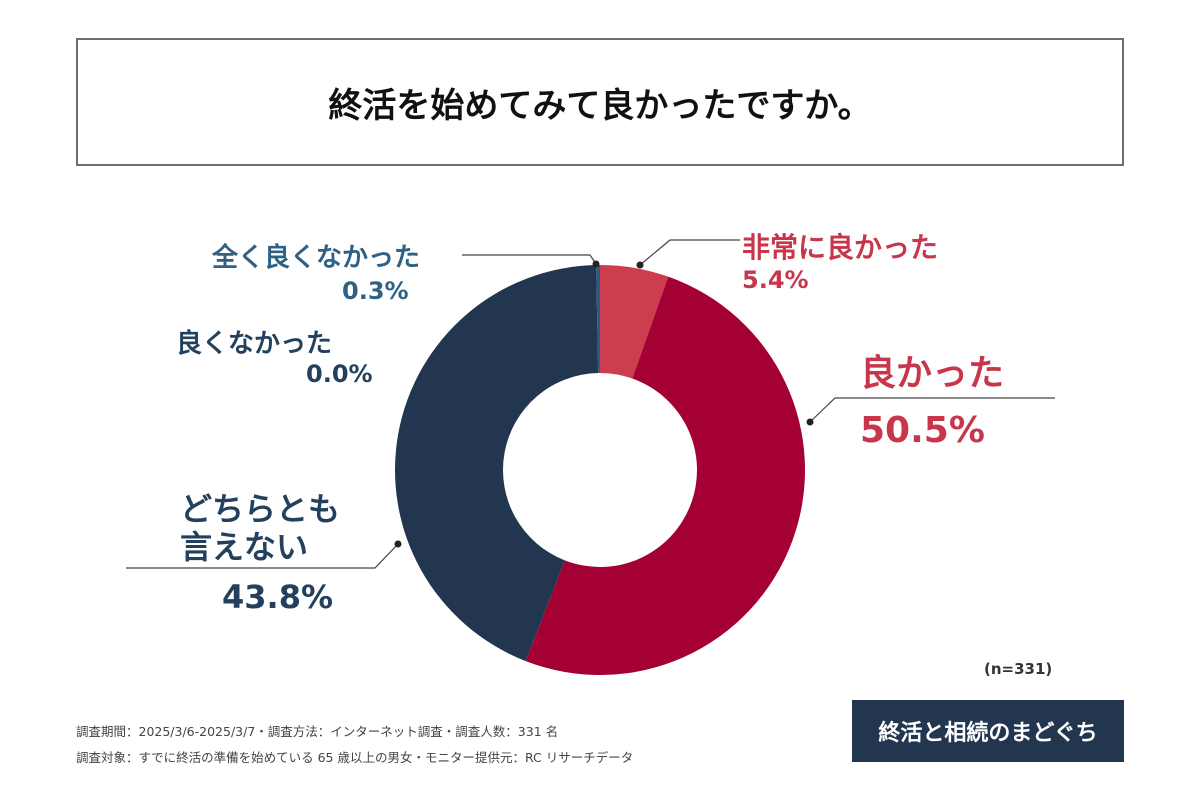 Image resolution: width=1200 pixels, height=800 pixels. What do you see at coordinates (278, 597) in the screenshot?
I see `slice-value-2: 43.8%` at bounding box center [278, 597].